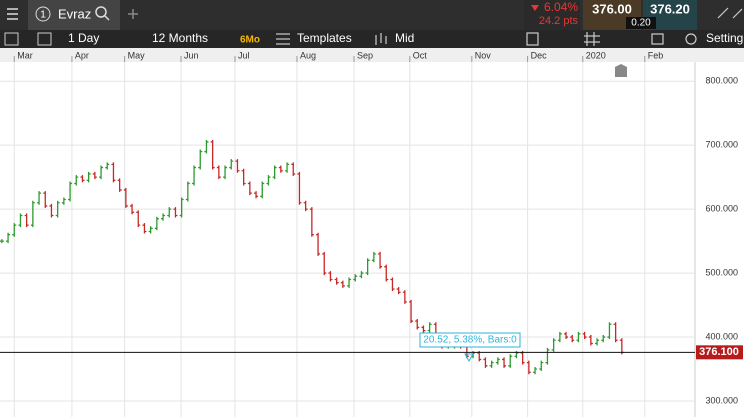  What do you see at coordinates (83, 38) in the screenshot?
I see `interval: 1 Day` at bounding box center [83, 38].